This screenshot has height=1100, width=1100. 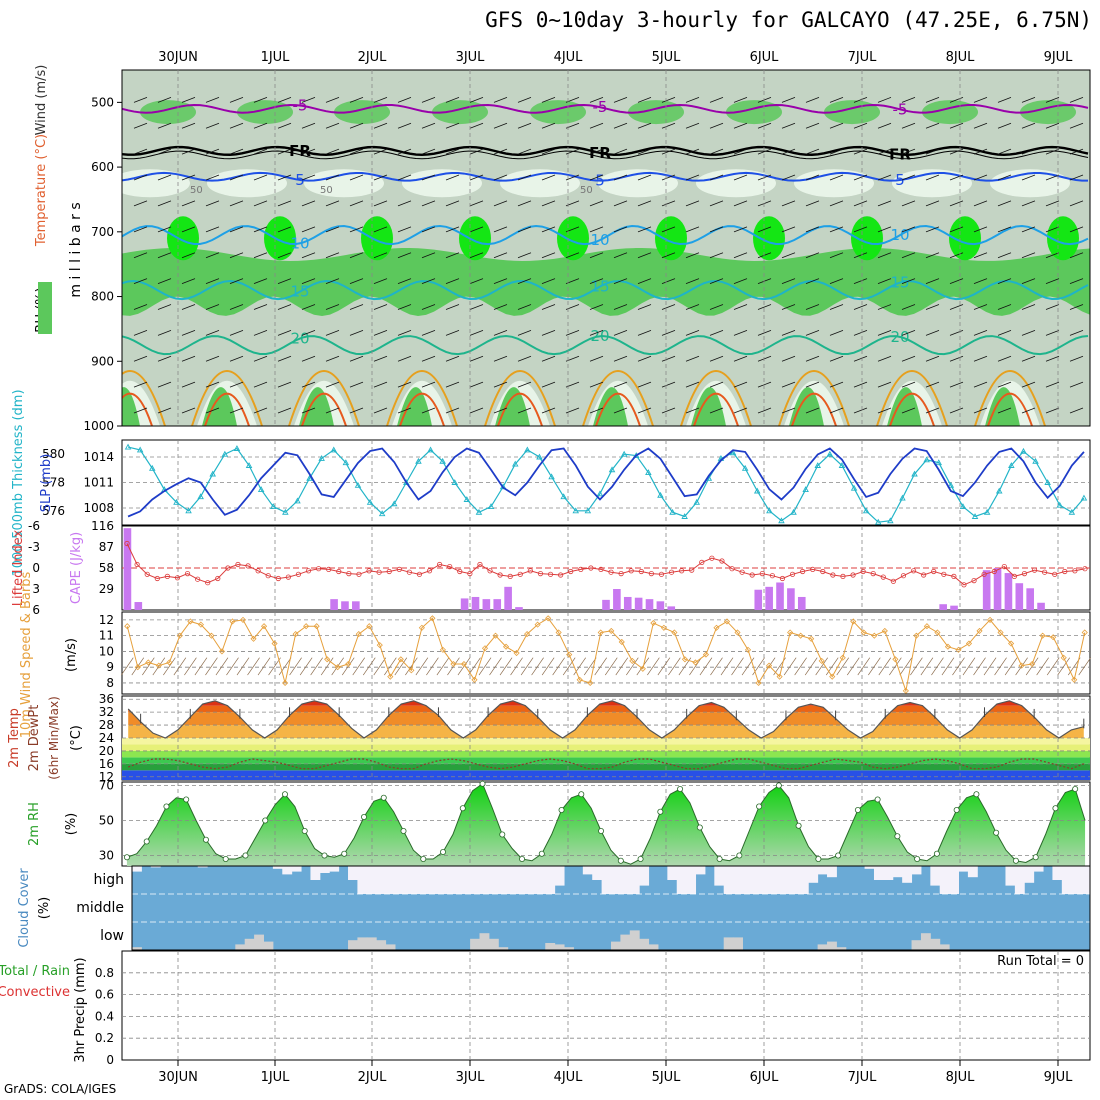 What do you see at coordinates (36, 589) in the screenshot?
I see `li-tick-label: 3` at bounding box center [36, 589].